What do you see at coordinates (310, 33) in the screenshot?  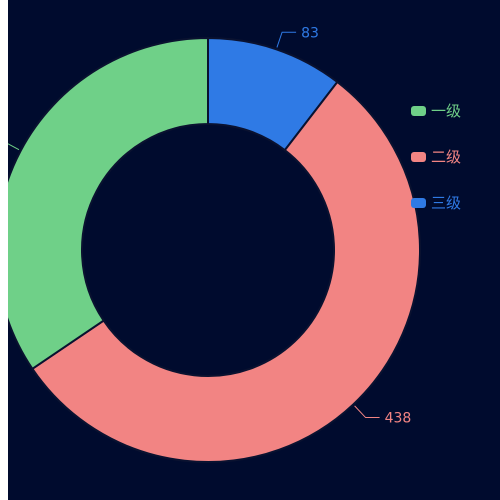 I see `data-label-1: 83` at bounding box center [310, 33].